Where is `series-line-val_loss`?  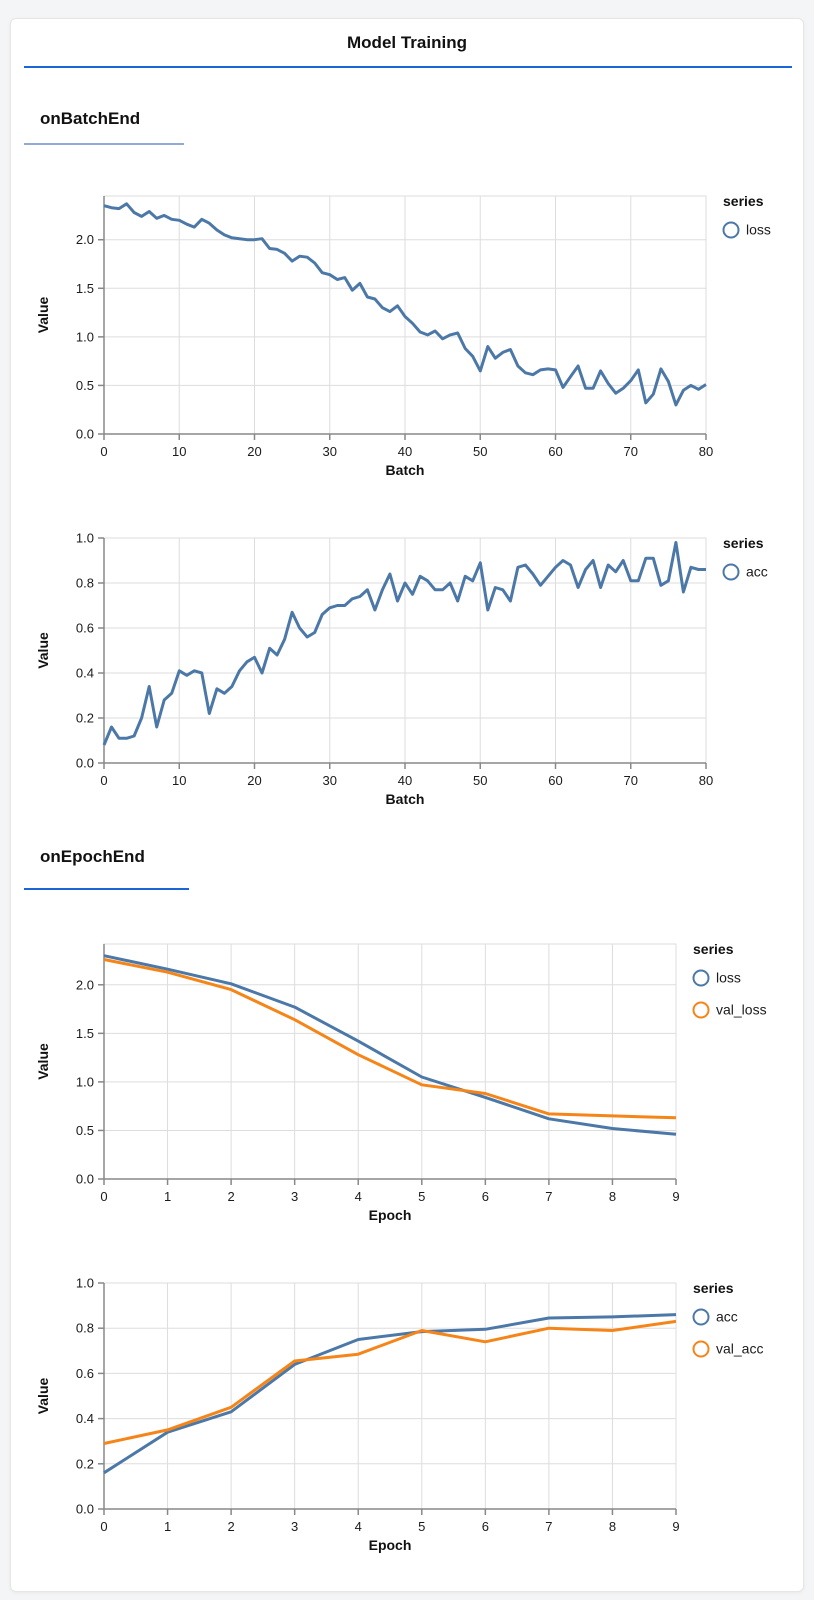 series-line-val_loss is located at coordinates (390, 1039).